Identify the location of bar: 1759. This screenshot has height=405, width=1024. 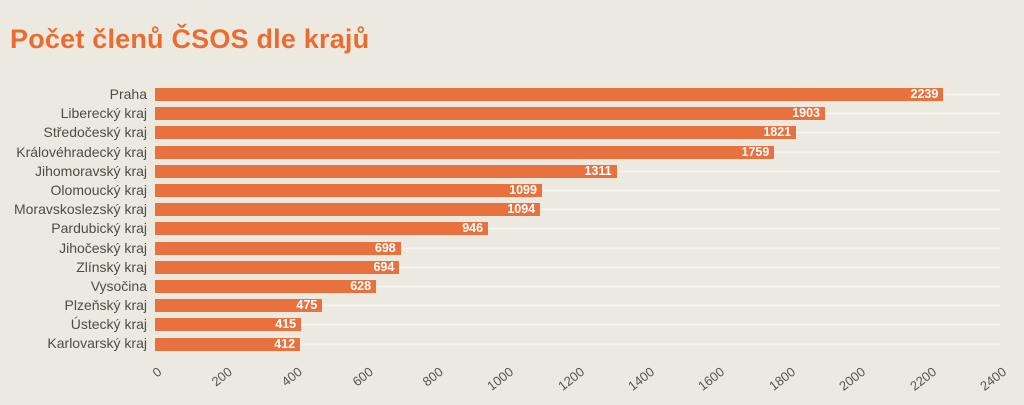
(465, 151).